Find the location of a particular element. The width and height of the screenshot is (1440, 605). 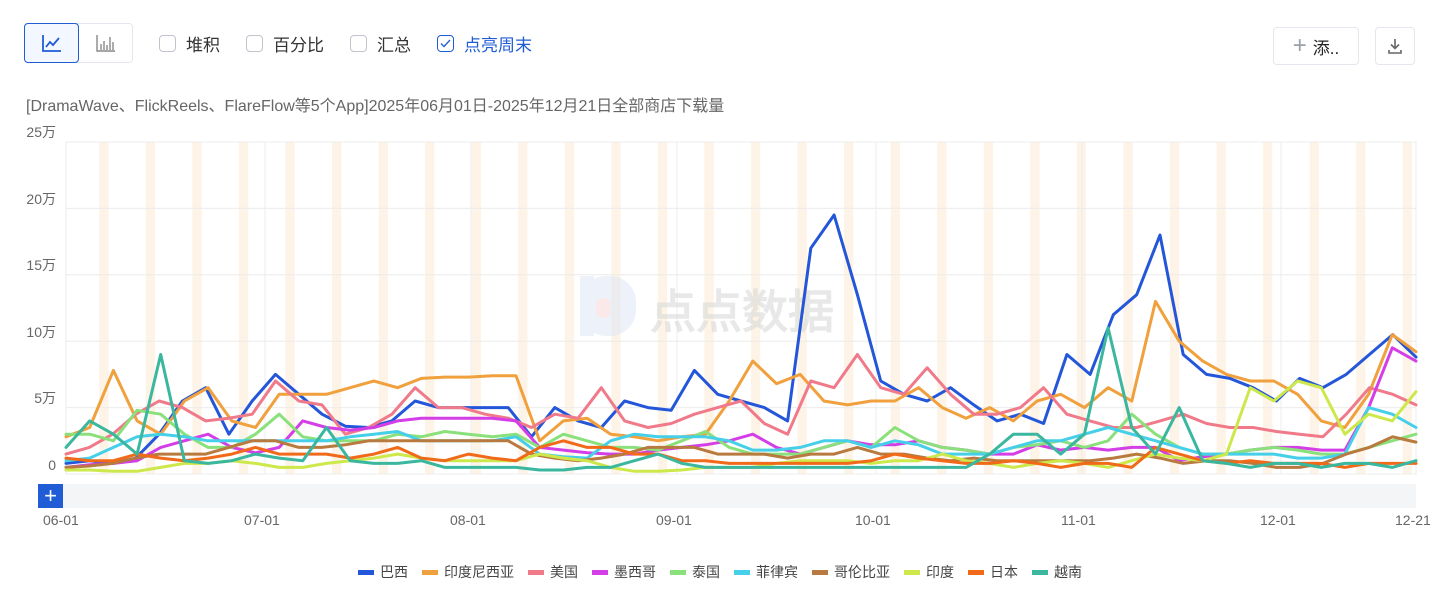

y-tick-label: 10万 is located at coordinates (41, 332).